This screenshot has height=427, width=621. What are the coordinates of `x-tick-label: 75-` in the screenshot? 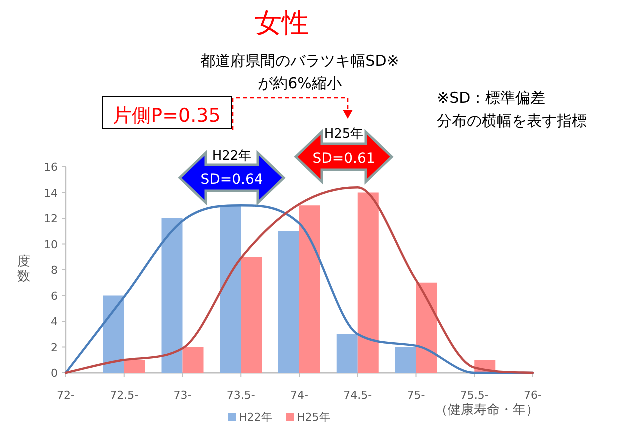 It's located at (416, 395).